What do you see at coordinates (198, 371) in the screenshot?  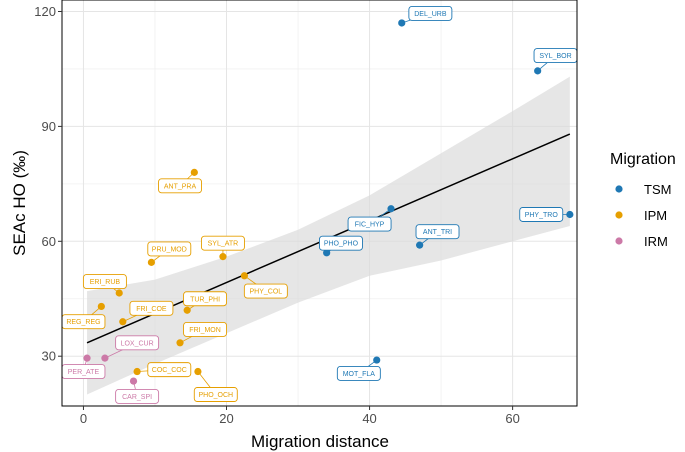 I see `point-pho-och` at bounding box center [198, 371].